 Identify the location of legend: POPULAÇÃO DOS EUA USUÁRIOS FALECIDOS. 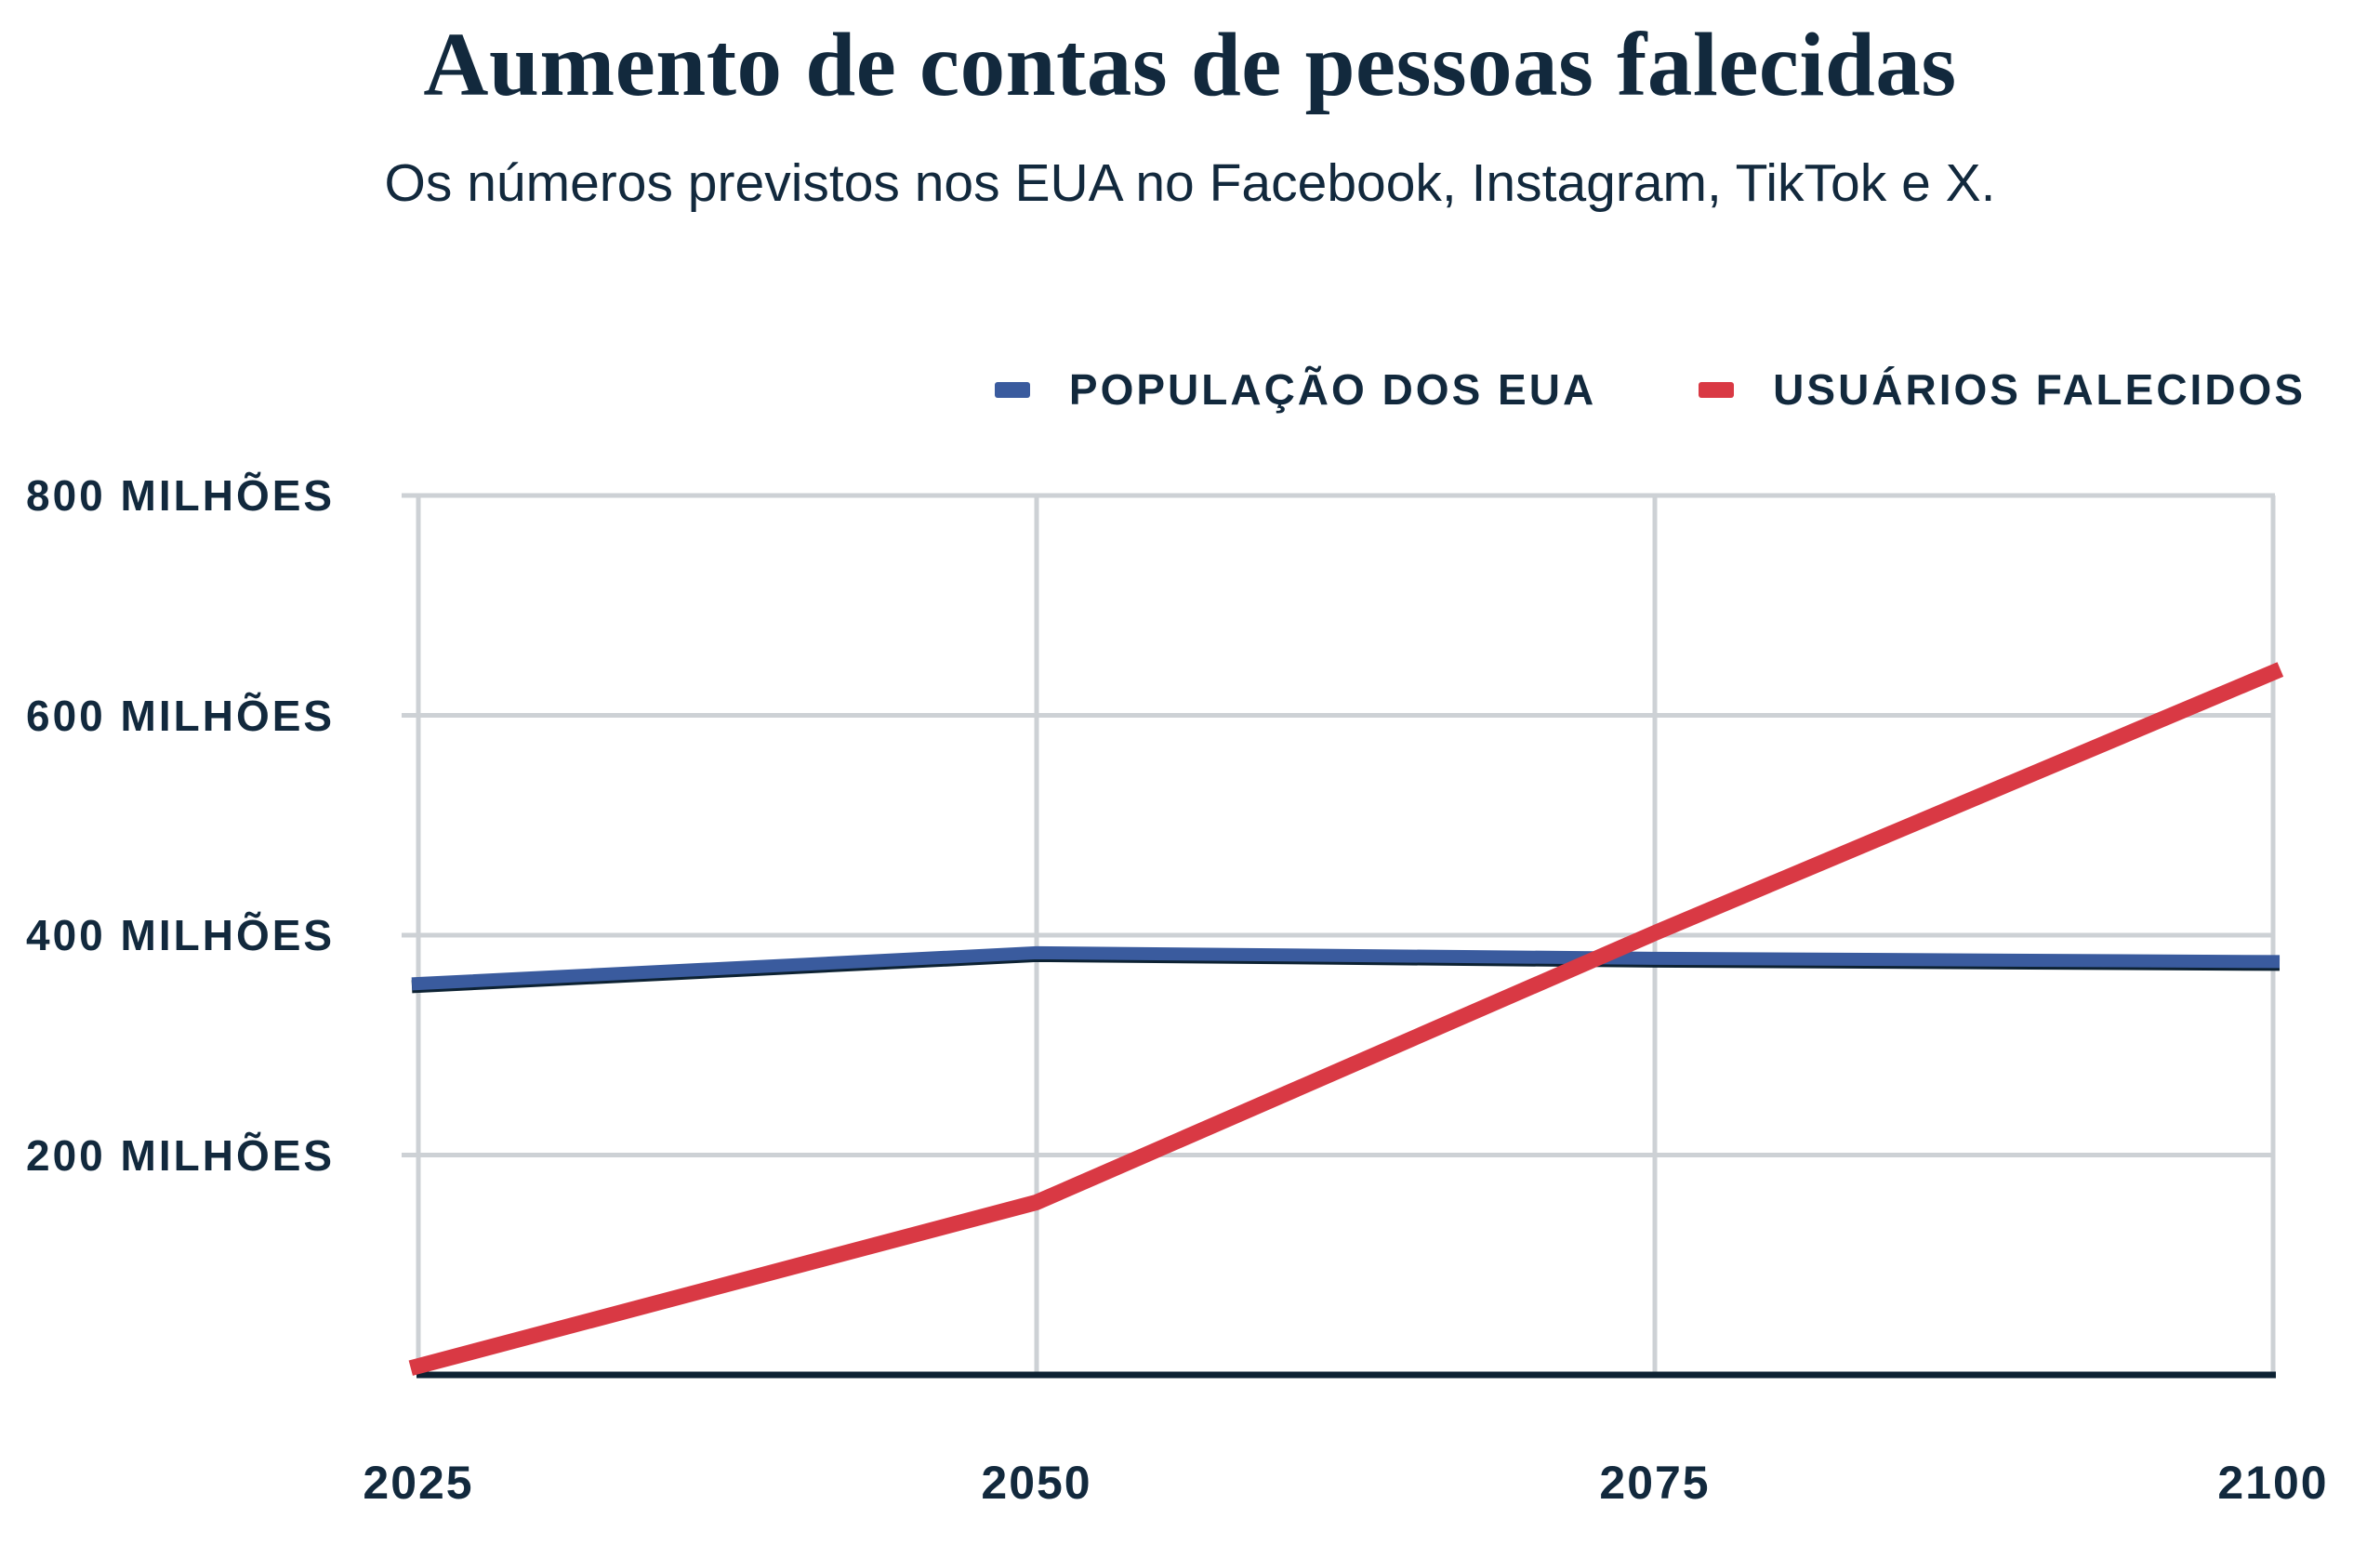
(1650, 389).